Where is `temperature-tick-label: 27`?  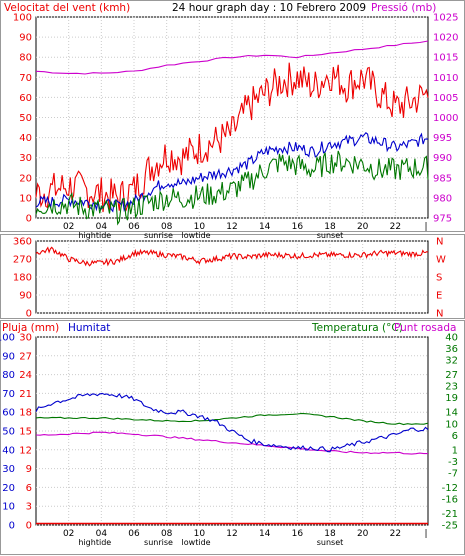
temperature-tick-label: 27 is located at coordinates (451, 375).